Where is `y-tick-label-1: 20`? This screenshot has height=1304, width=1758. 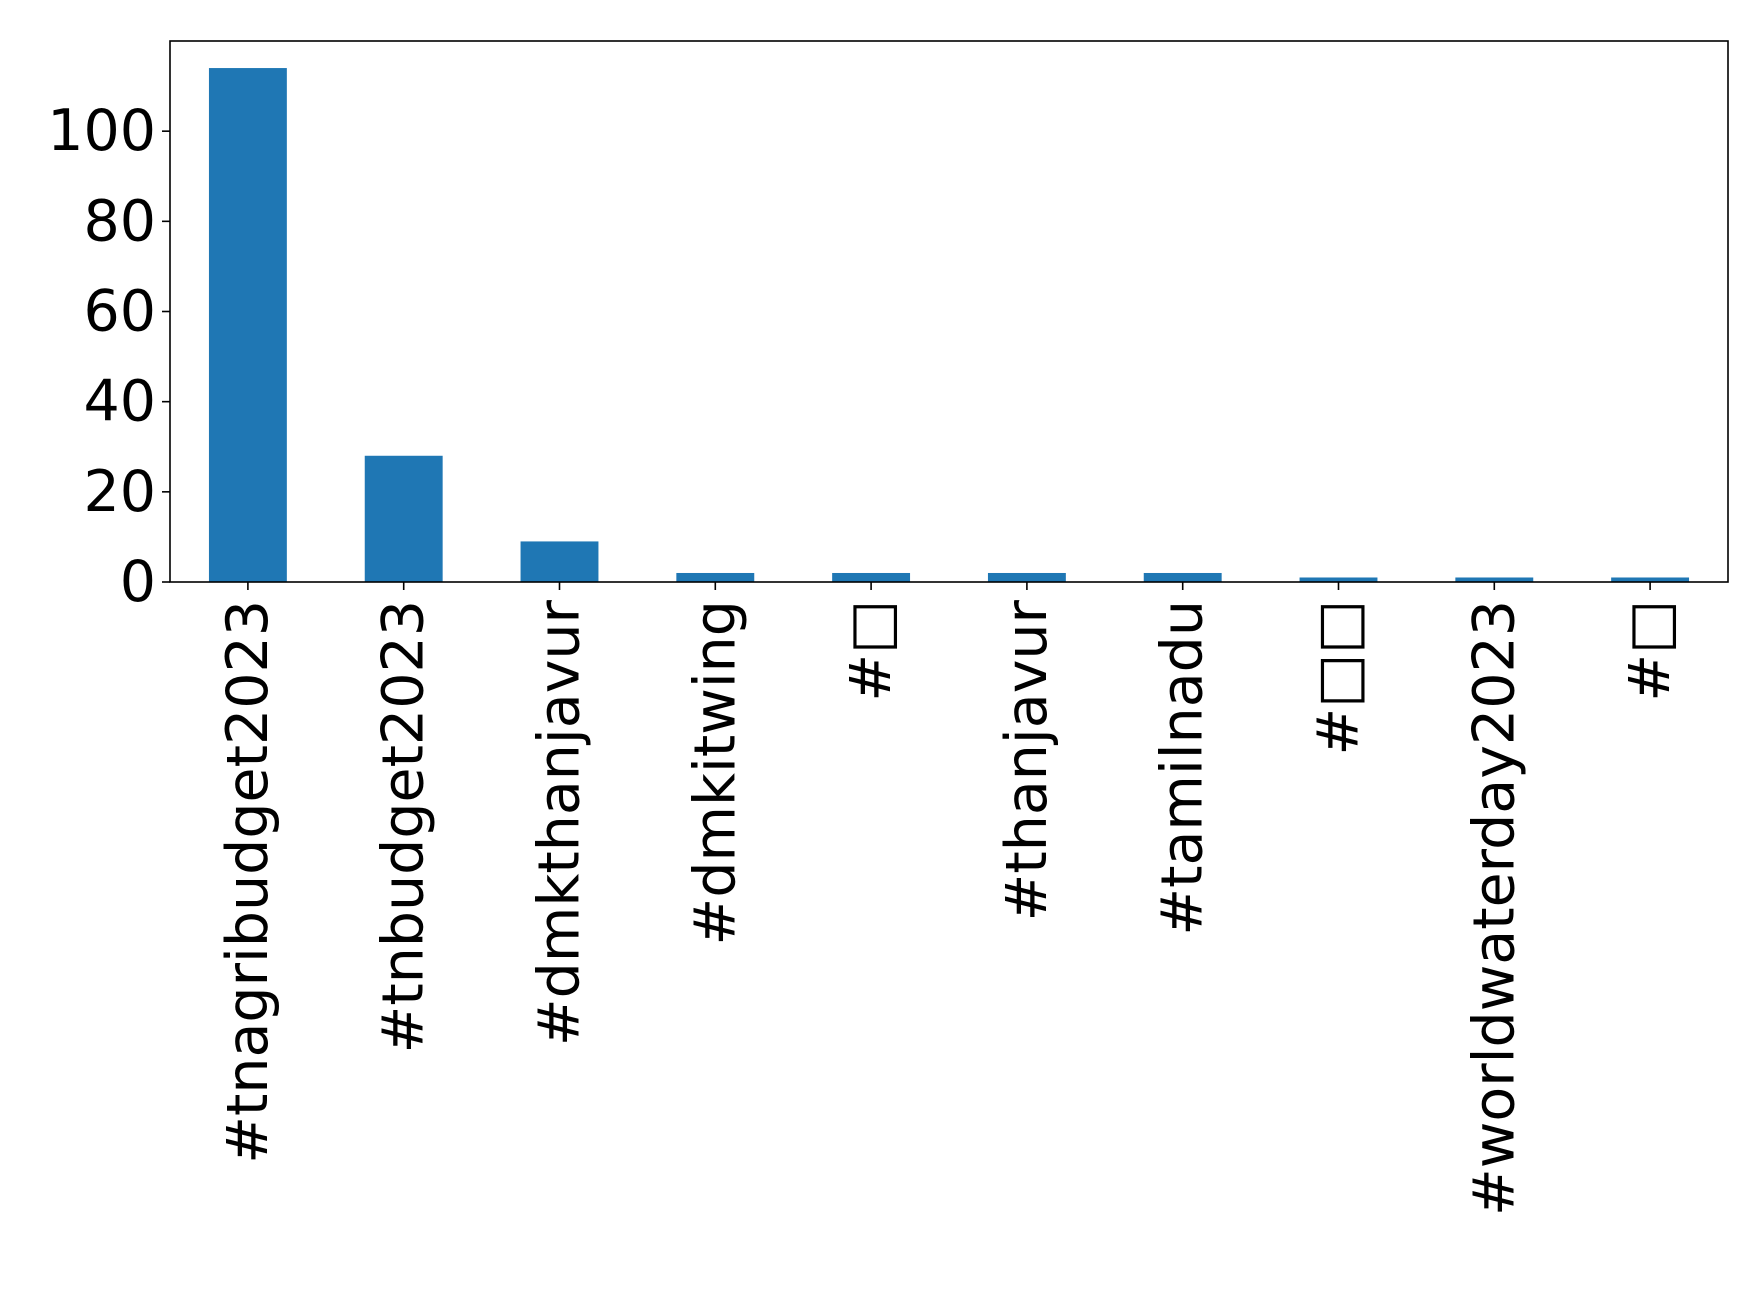
y-tick-label-1: 20 is located at coordinates (119, 492).